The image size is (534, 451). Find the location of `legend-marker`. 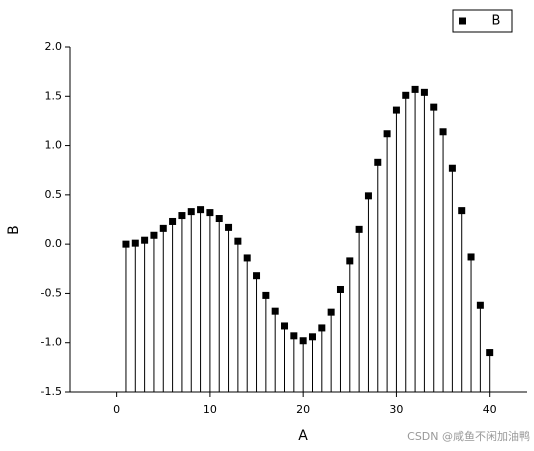

legend-marker is located at coordinates (462, 21).